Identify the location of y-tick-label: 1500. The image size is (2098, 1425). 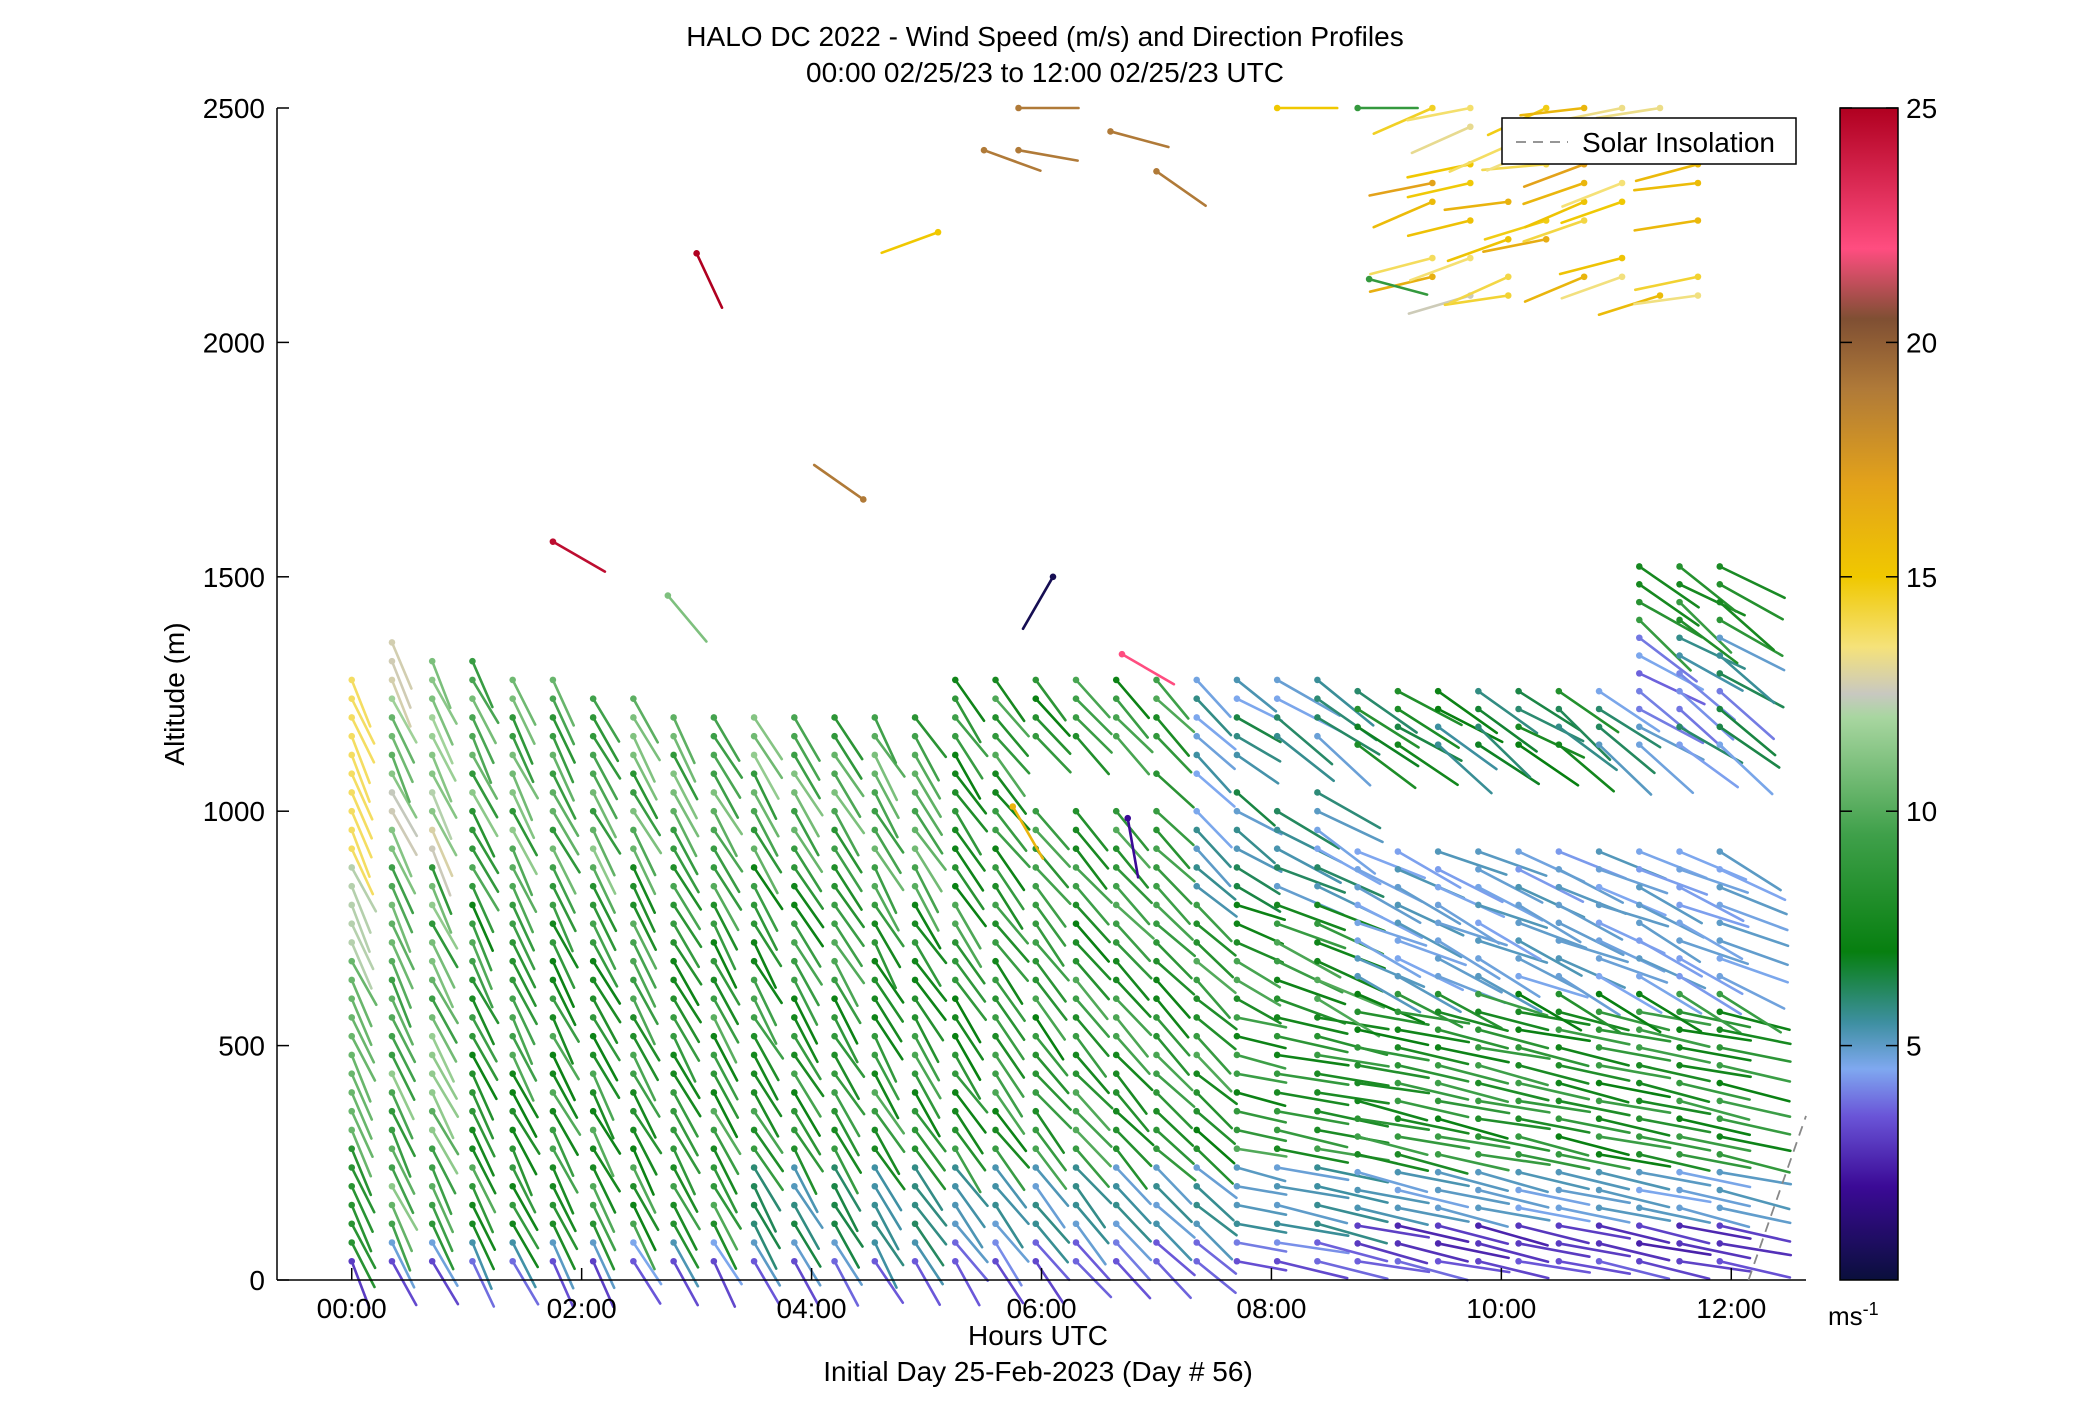
(234, 577).